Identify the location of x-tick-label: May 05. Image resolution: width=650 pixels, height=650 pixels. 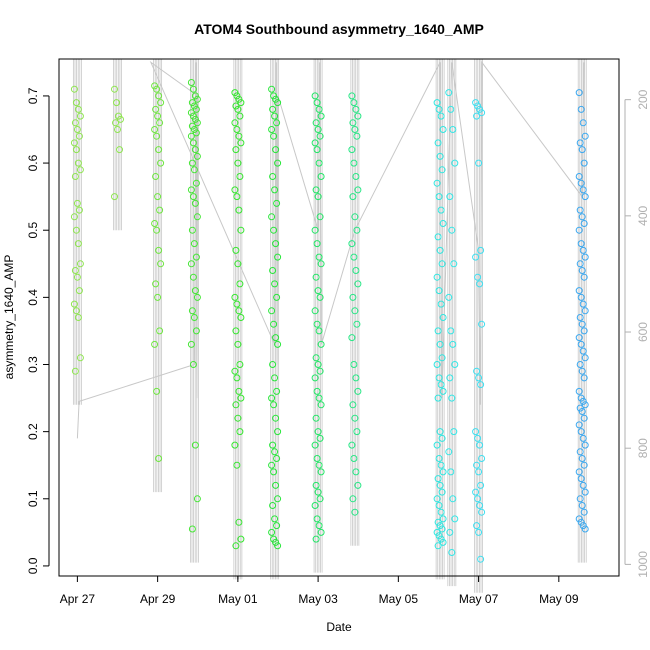
(399, 599).